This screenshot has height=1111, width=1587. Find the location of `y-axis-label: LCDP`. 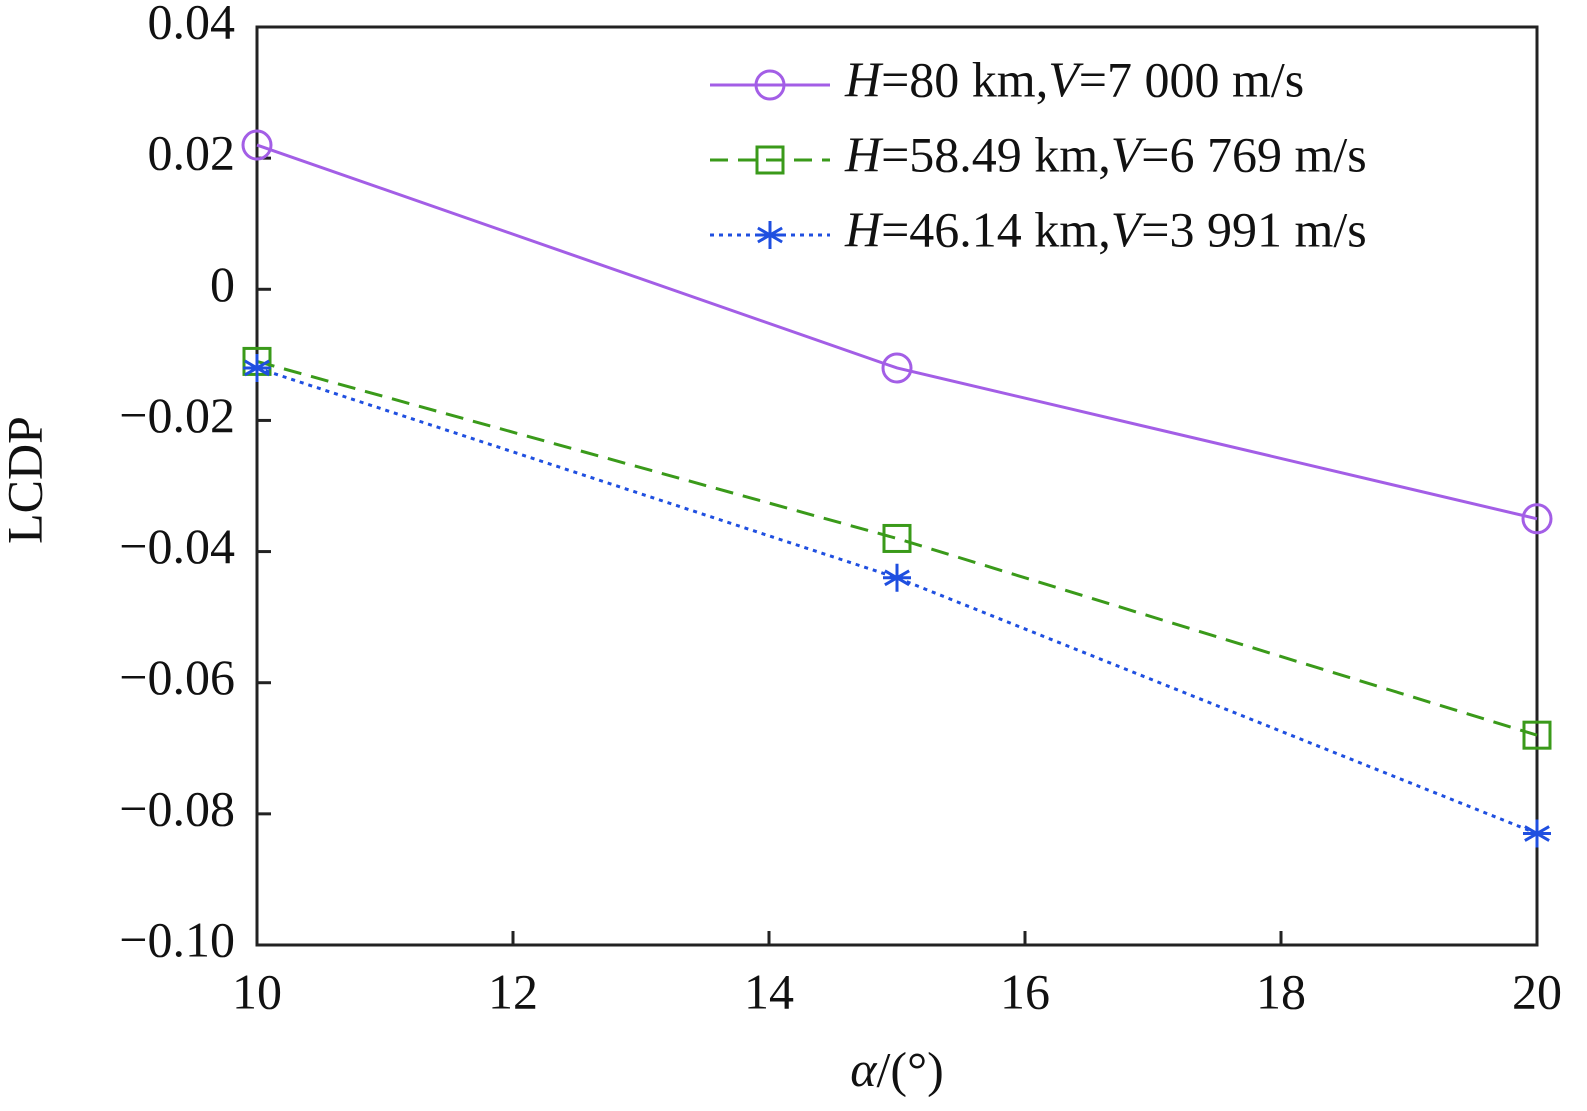

y-axis-label: LCDP is located at coordinates (26, 480).